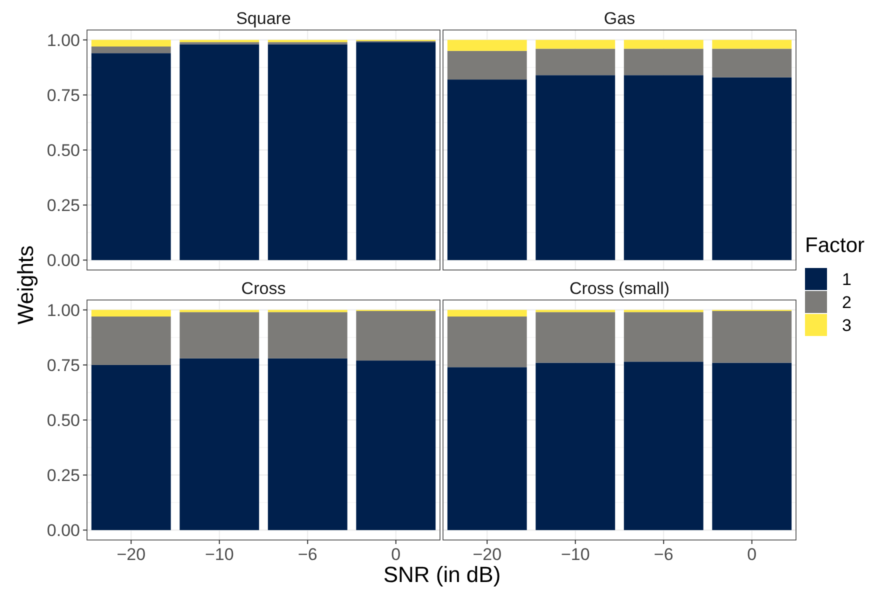  Describe the element at coordinates (263, 288) in the screenshot. I see `chart-title: Cross` at that location.